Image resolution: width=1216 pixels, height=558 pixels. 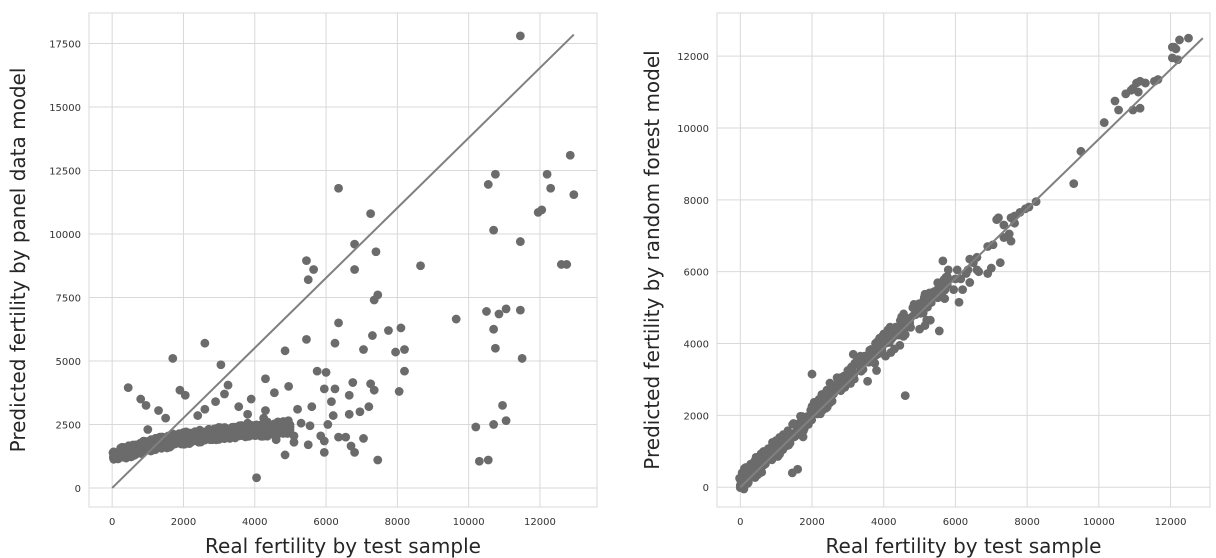 I want to click on y-tick-label: 17500, so click(x=65, y=44).